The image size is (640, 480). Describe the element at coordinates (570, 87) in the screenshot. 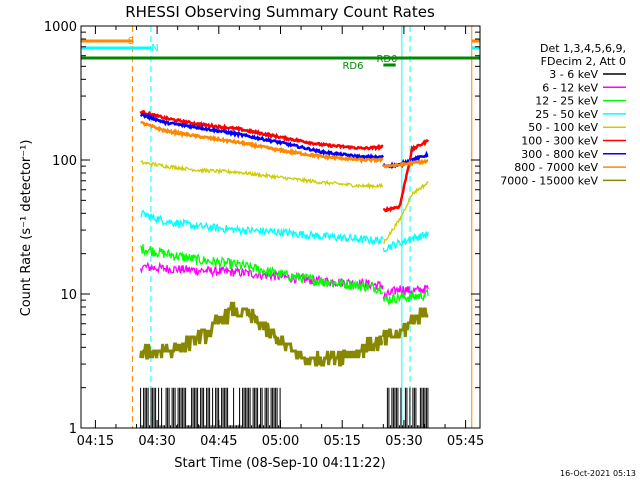

I see `legend-label-1: 6 - 12 keV` at that location.